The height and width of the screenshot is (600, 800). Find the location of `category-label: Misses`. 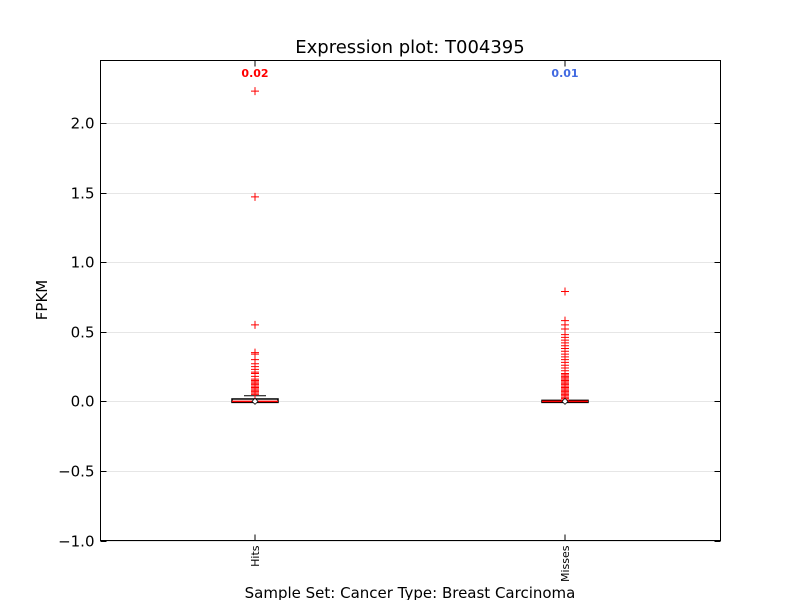

category-label: Misses is located at coordinates (565, 563).